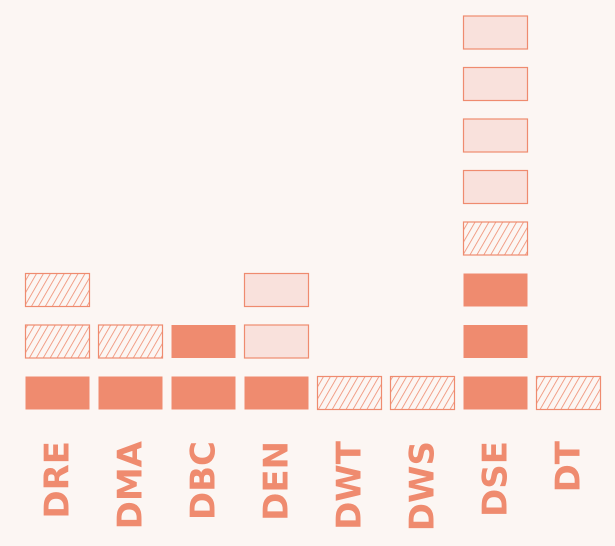 The height and width of the screenshot is (546, 615). Describe the element at coordinates (350, 485) in the screenshot. I see `tick-label-dwt: DWT` at that location.